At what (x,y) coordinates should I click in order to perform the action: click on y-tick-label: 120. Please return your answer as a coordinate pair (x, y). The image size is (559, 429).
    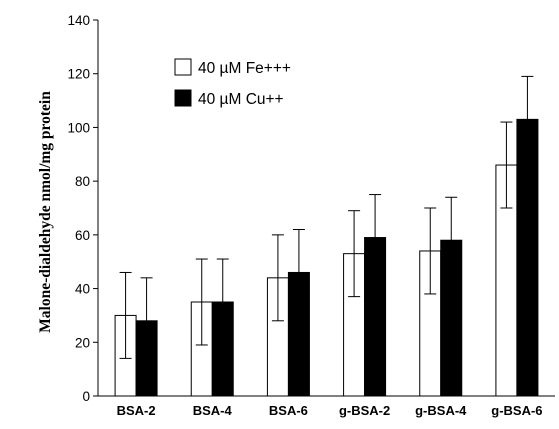
    Looking at the image, I should click on (78, 74).